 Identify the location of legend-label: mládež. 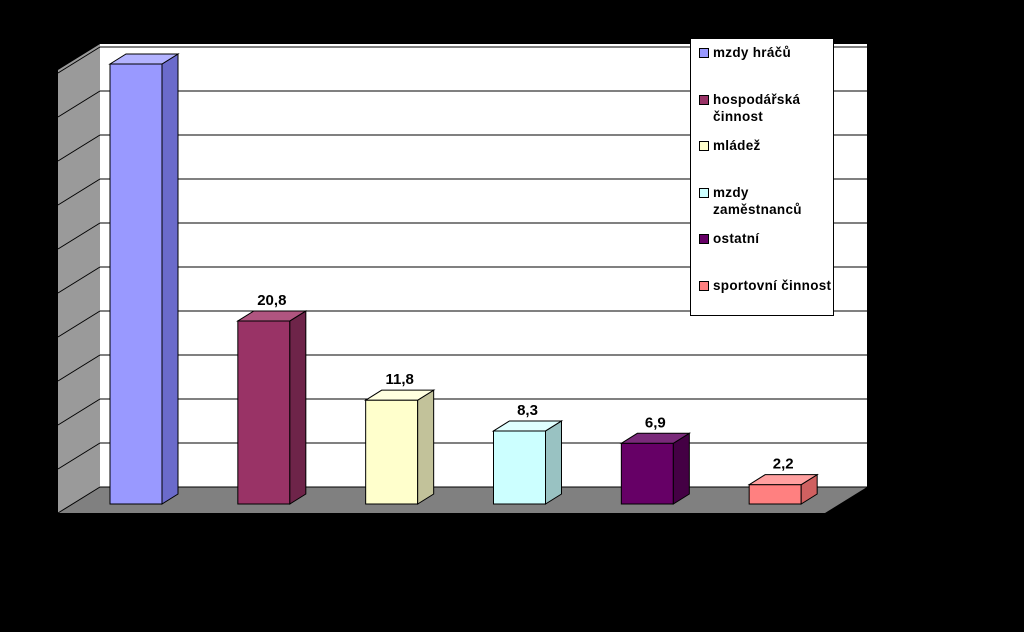
(737, 145).